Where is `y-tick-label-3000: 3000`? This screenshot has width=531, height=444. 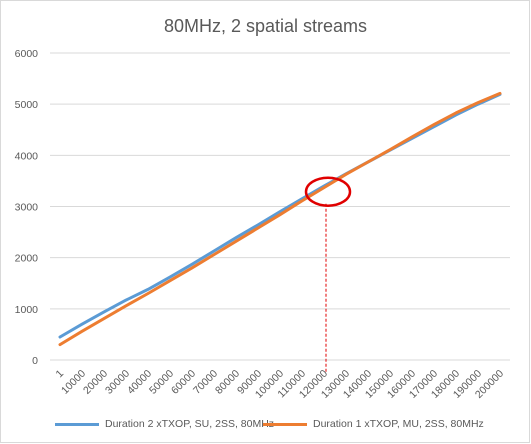
y-tick-label-3000: 3000 is located at coordinates (27, 208).